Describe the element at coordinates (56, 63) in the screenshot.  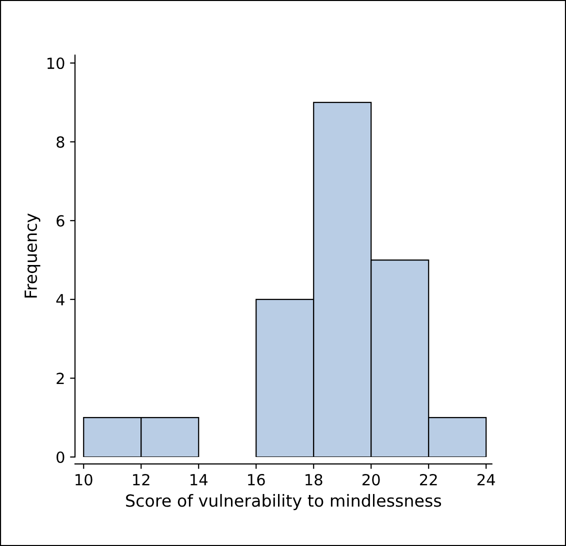
I see `y-tick-label: 10` at that location.